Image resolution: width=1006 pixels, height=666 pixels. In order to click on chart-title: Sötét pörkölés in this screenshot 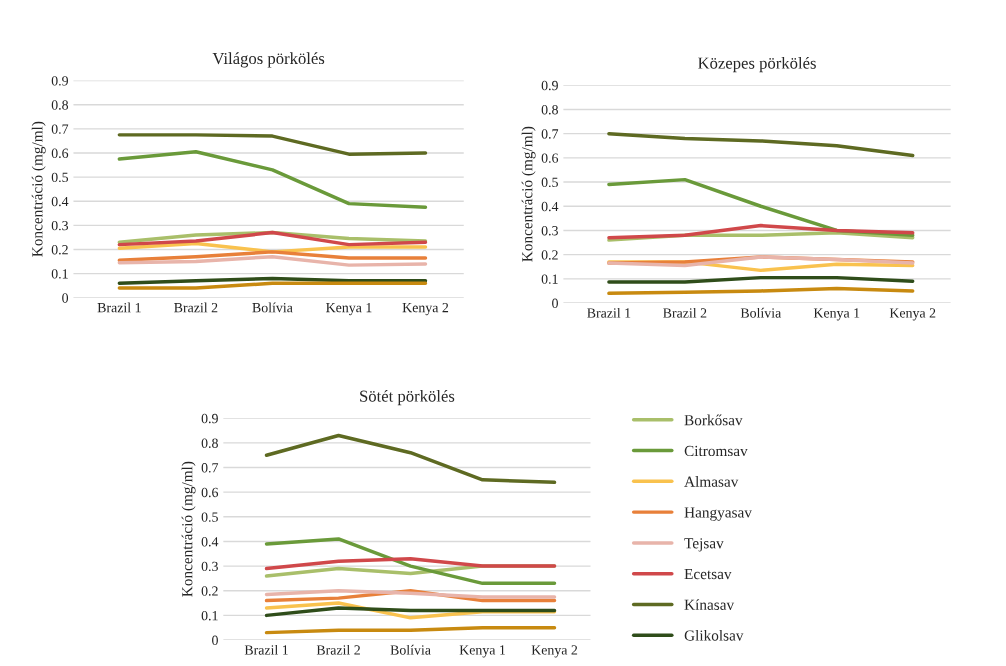, I will do `click(407, 397)`.